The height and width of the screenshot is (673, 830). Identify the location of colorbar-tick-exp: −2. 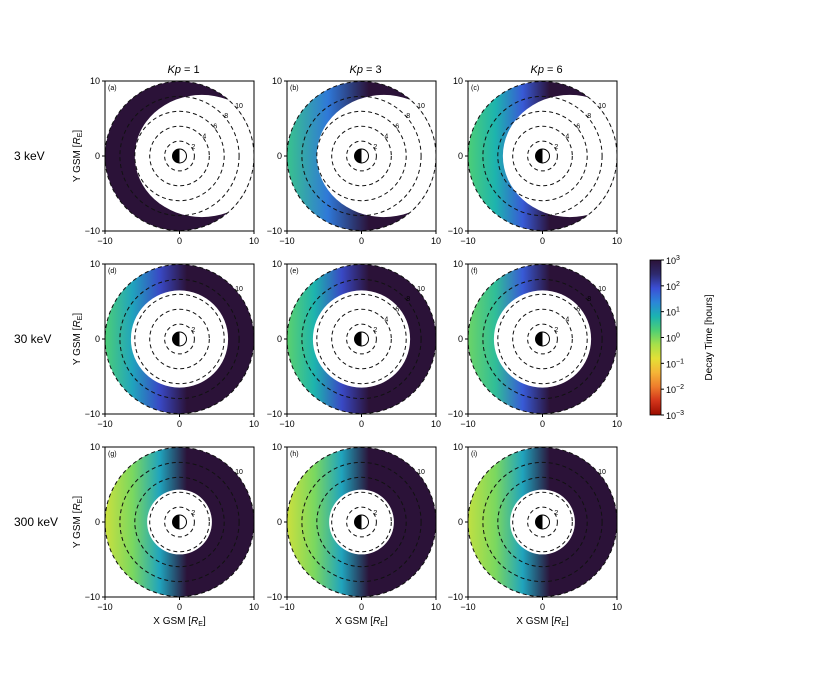
(680, 387).